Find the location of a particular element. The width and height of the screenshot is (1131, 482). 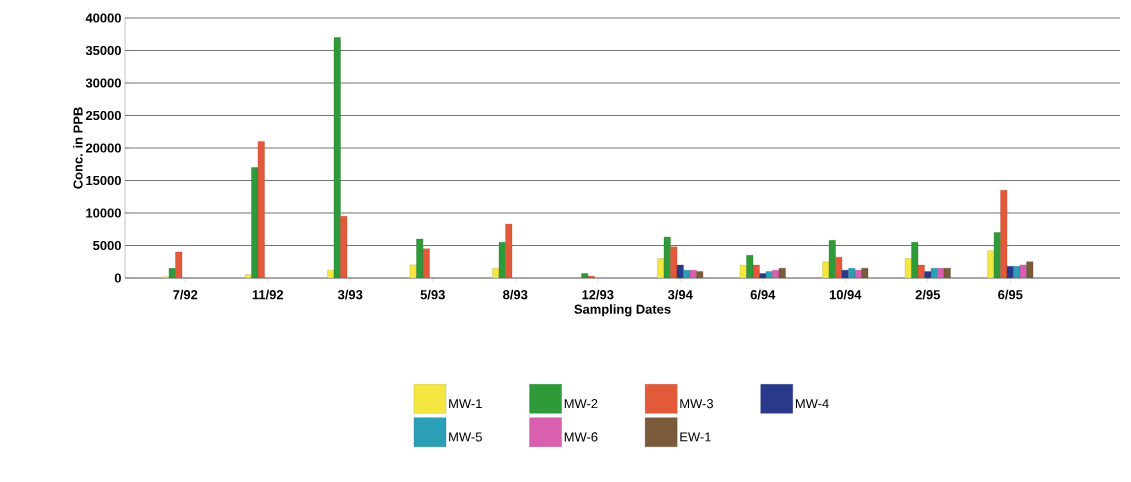

x-tick-label: 3/93 is located at coordinates (350, 294).